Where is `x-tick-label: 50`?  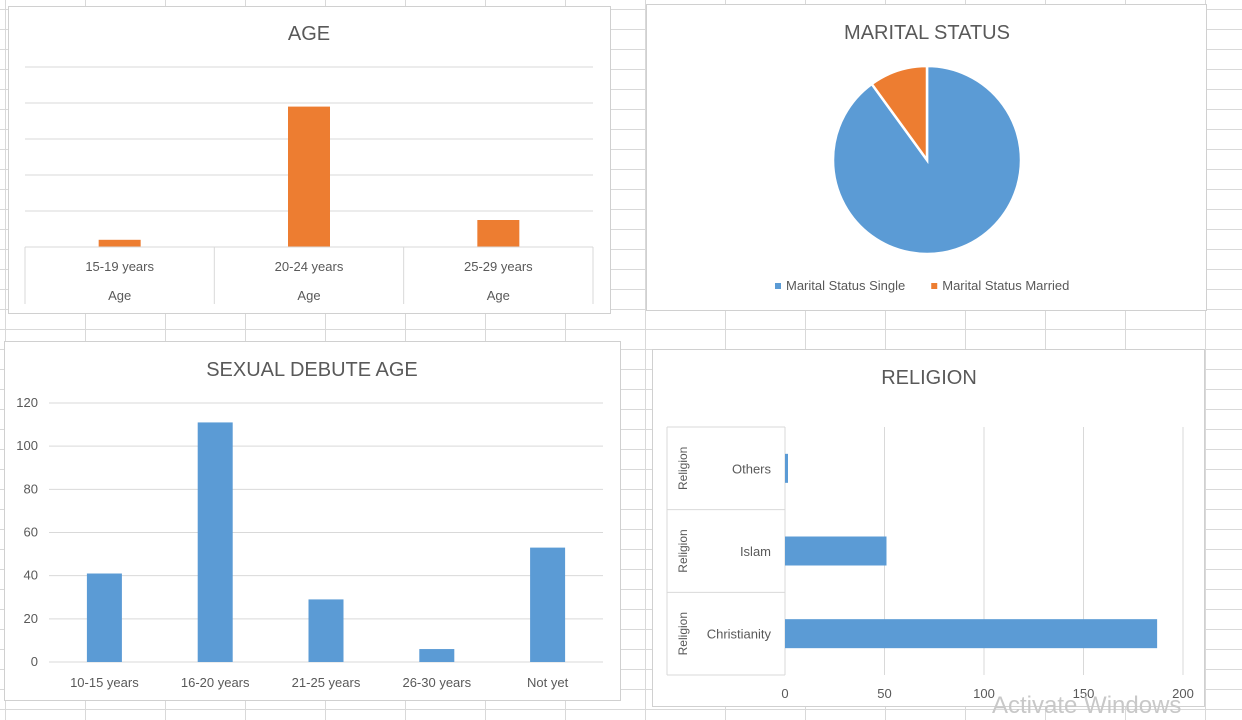 x-tick-label: 50 is located at coordinates (884, 693).